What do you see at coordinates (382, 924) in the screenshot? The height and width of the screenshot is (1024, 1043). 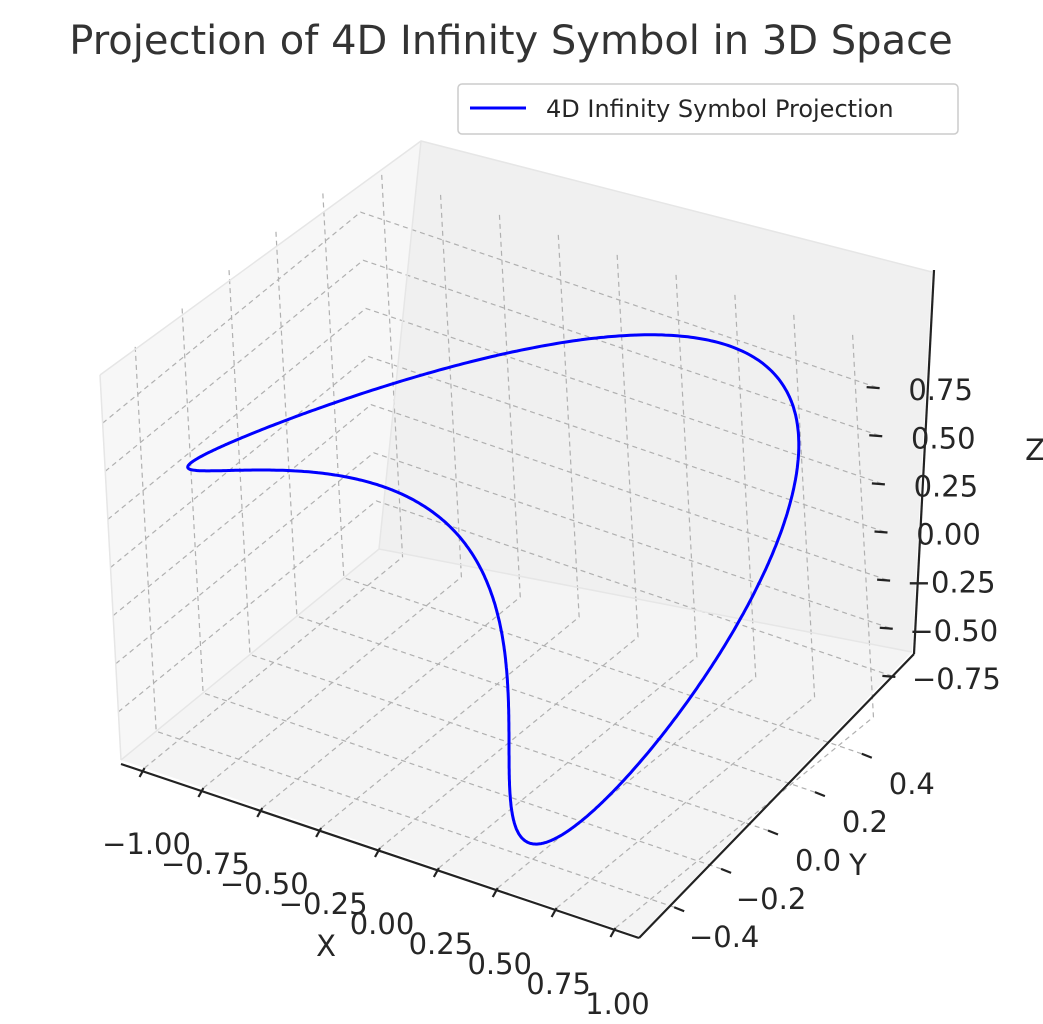 I see `x-tick-label: 0.00` at bounding box center [382, 924].